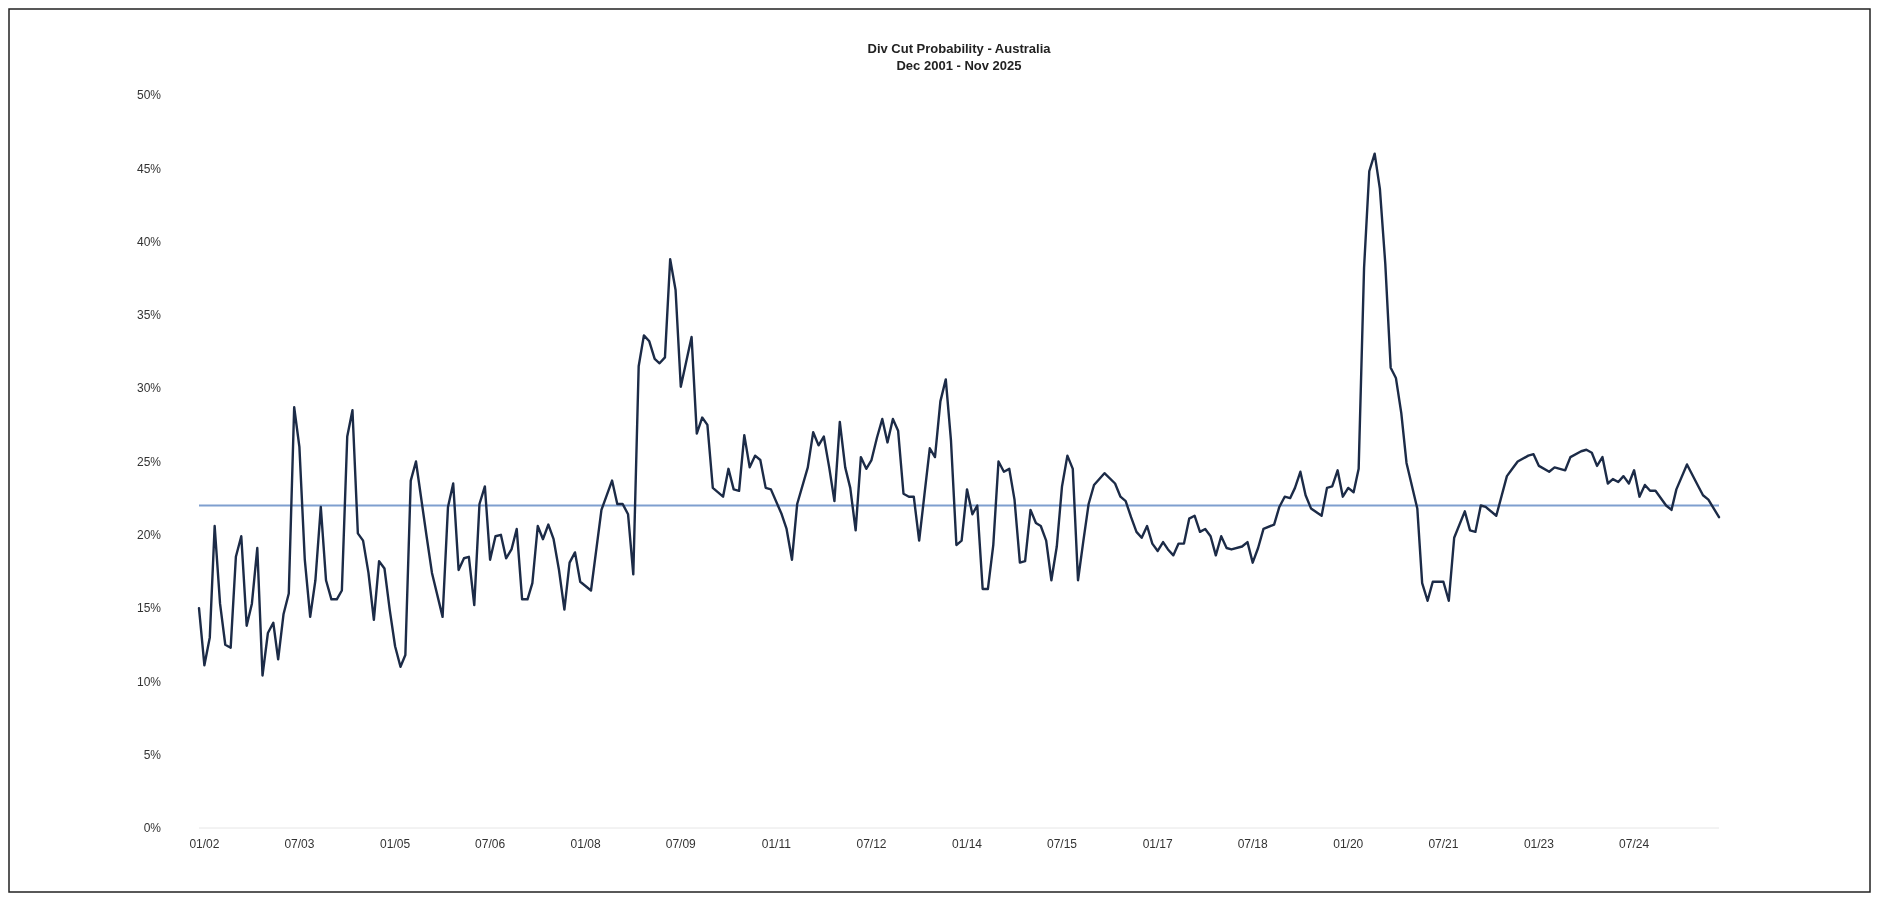 Image resolution: width=1879 pixels, height=901 pixels. Describe the element at coordinates (959, 48) in the screenshot. I see `chart-title: Div Cut Probability - Australia` at that location.